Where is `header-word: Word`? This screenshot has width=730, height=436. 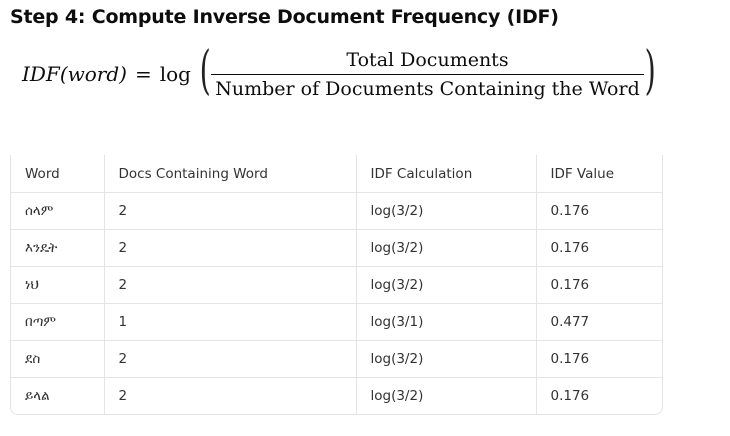 header-word: Word is located at coordinates (57, 174).